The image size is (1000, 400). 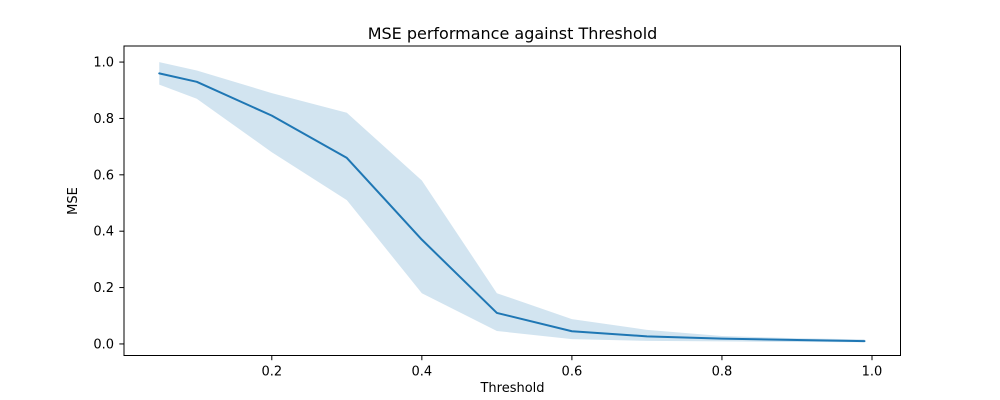 I want to click on x-tick-label: 0.2, so click(x=271, y=372).